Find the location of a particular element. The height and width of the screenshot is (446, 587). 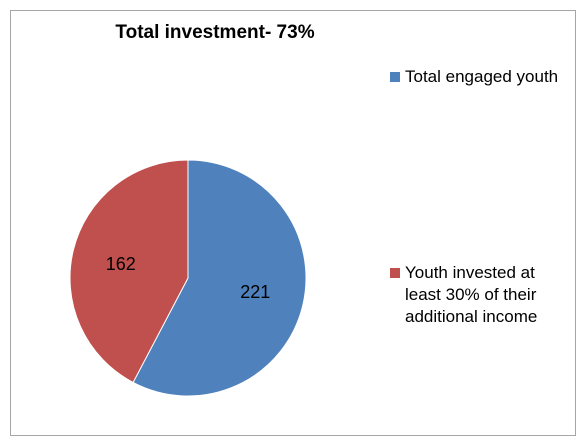

legend-item-total-engaged-youth: Total engaged youth is located at coordinates (482, 77).